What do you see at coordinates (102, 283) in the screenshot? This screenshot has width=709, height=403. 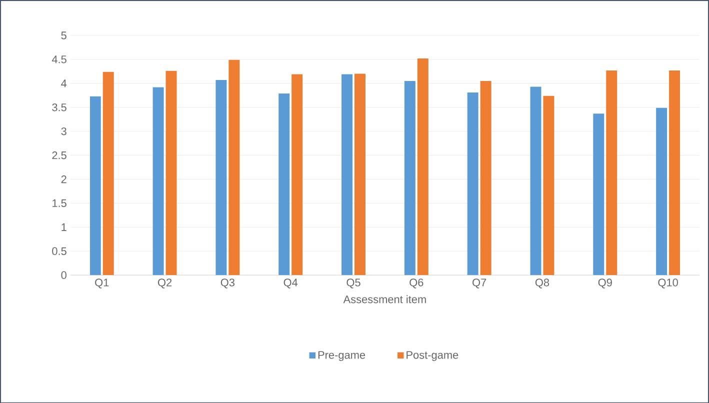 I see `x-tick-label: Q1` at bounding box center [102, 283].